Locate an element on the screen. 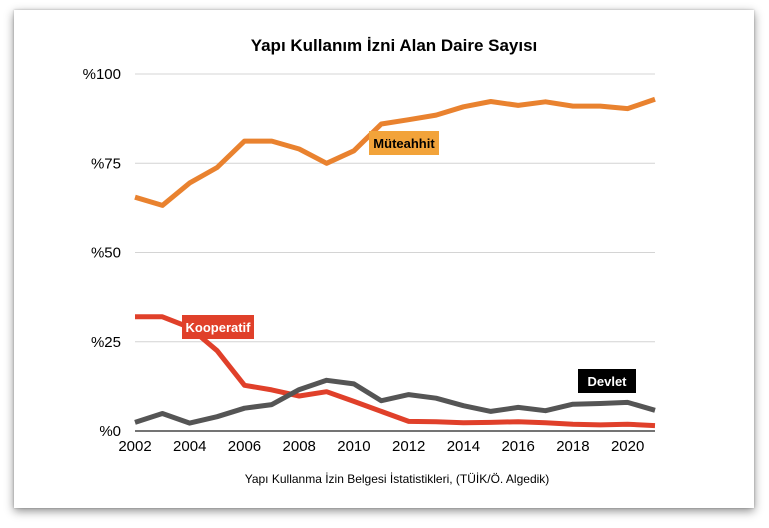 This screenshot has width=769, height=528. y-tick-label: %75 is located at coordinates (106, 163).